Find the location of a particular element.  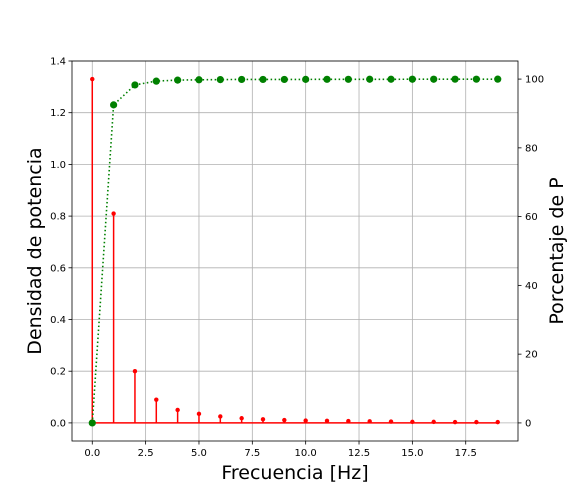

x-tick-label: 5.0 is located at coordinates (199, 453).